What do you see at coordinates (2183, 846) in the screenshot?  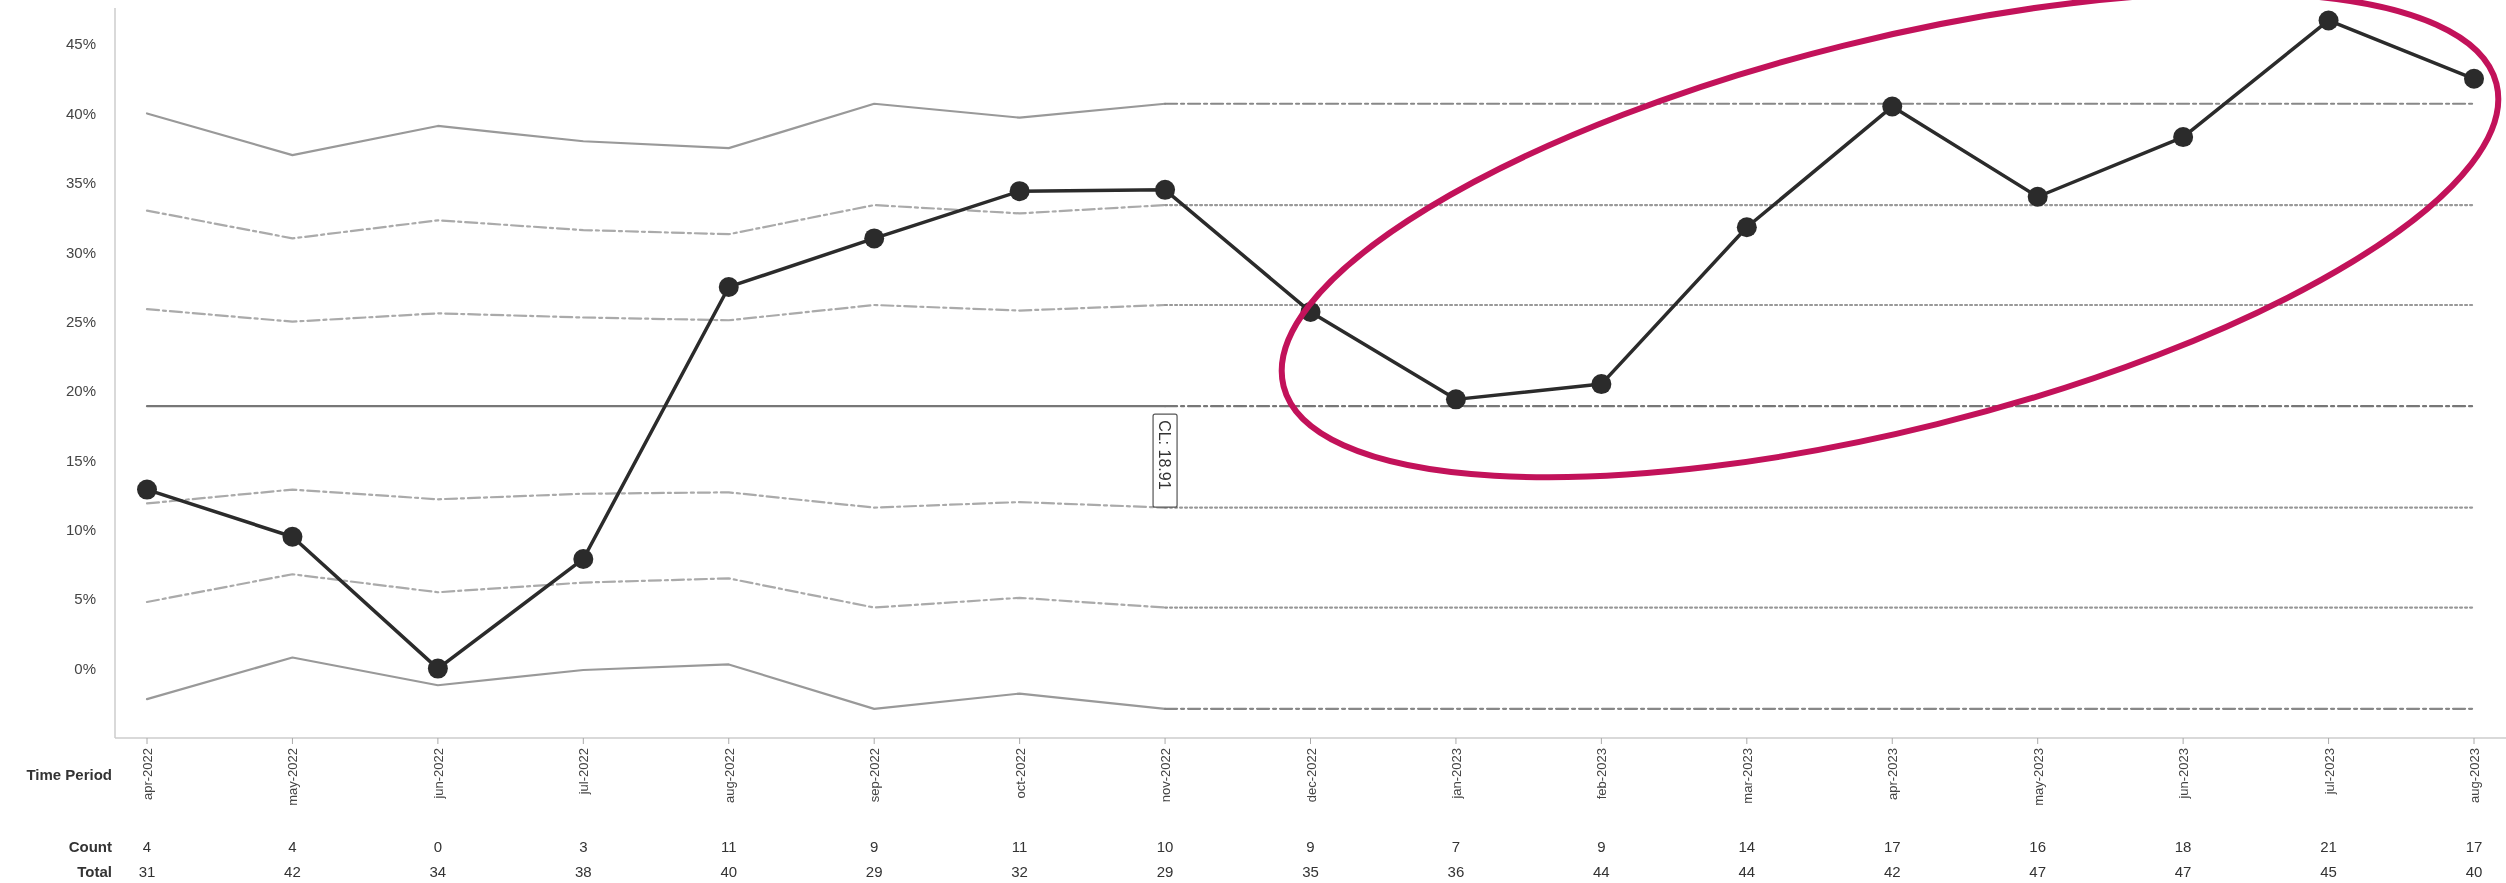 I see `text: 18` at bounding box center [2183, 846].